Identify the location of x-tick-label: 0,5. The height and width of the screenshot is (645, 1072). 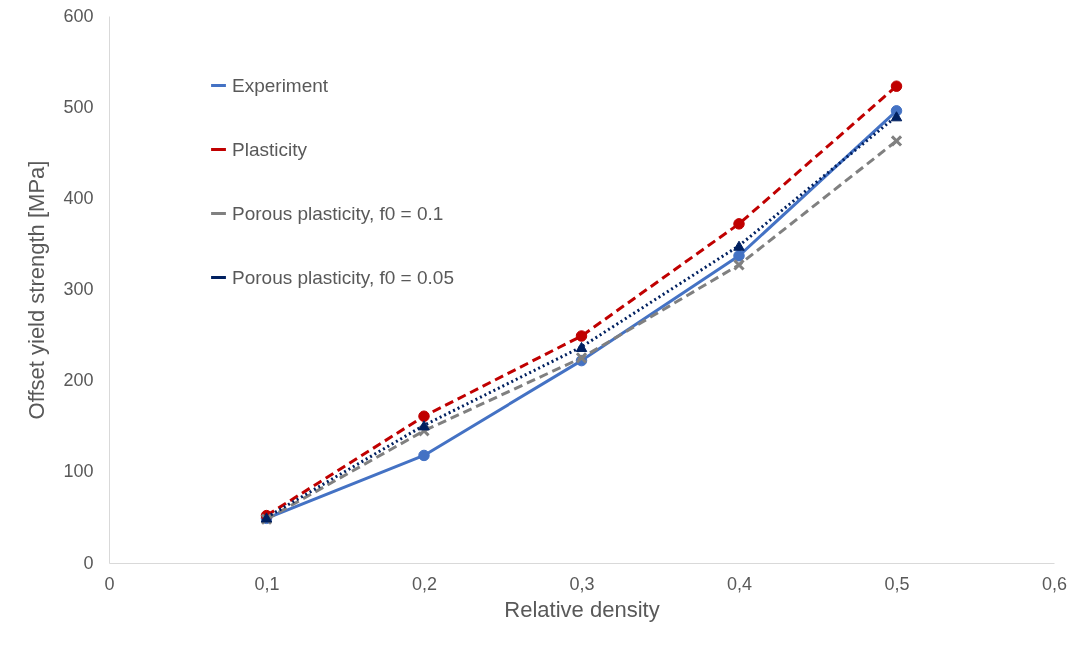
(897, 583).